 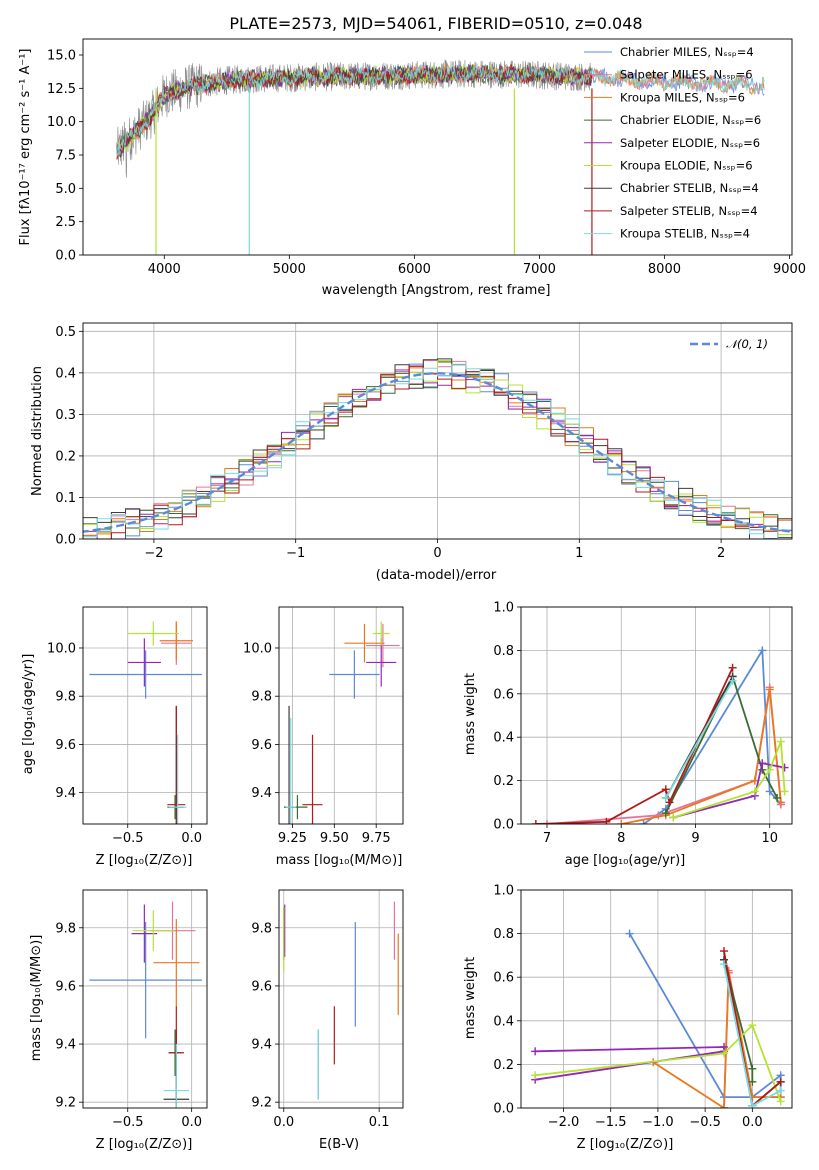 What do you see at coordinates (261, 697) in the screenshot?
I see `mass_age-ytick-label: 9.8` at bounding box center [261, 697].